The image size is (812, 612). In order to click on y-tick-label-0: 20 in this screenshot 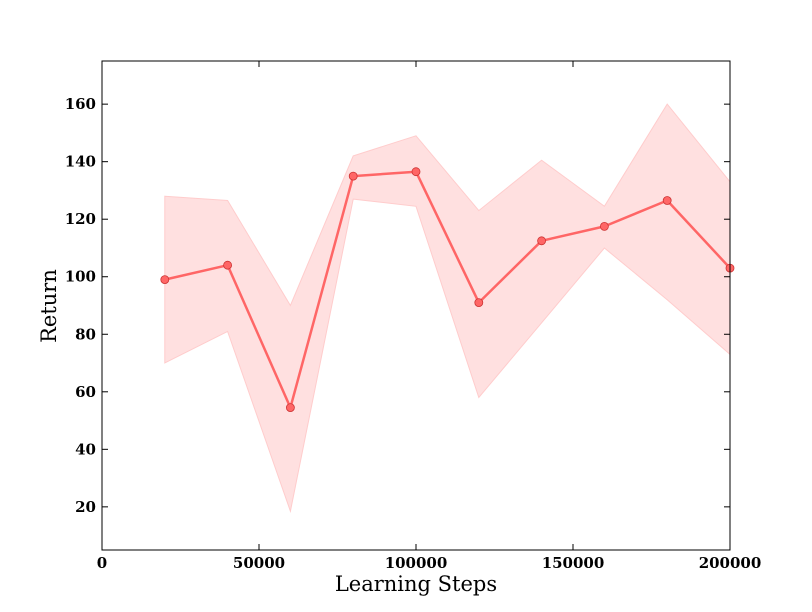, I will do `click(85, 507)`.